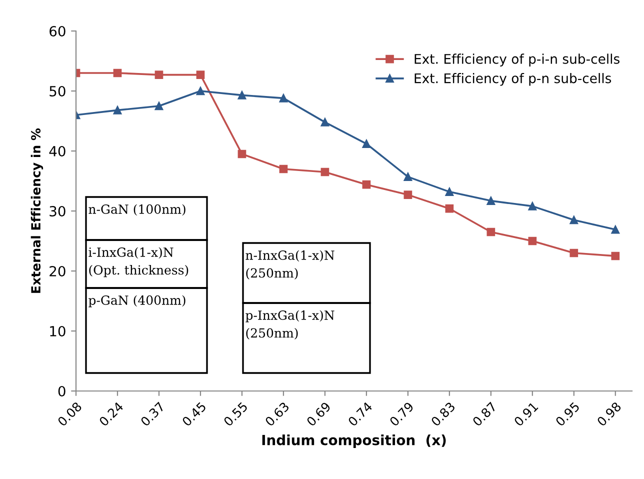  I want to click on legend-label: Ext. Efficiency of p-n sub-cells, so click(513, 79).